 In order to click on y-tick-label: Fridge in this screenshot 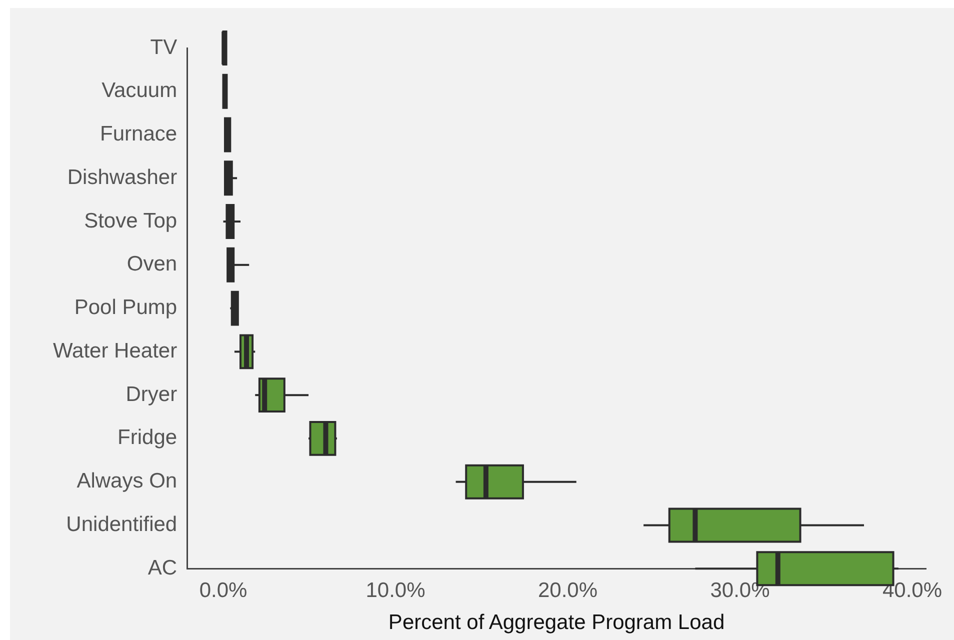, I will do `click(148, 438)`.